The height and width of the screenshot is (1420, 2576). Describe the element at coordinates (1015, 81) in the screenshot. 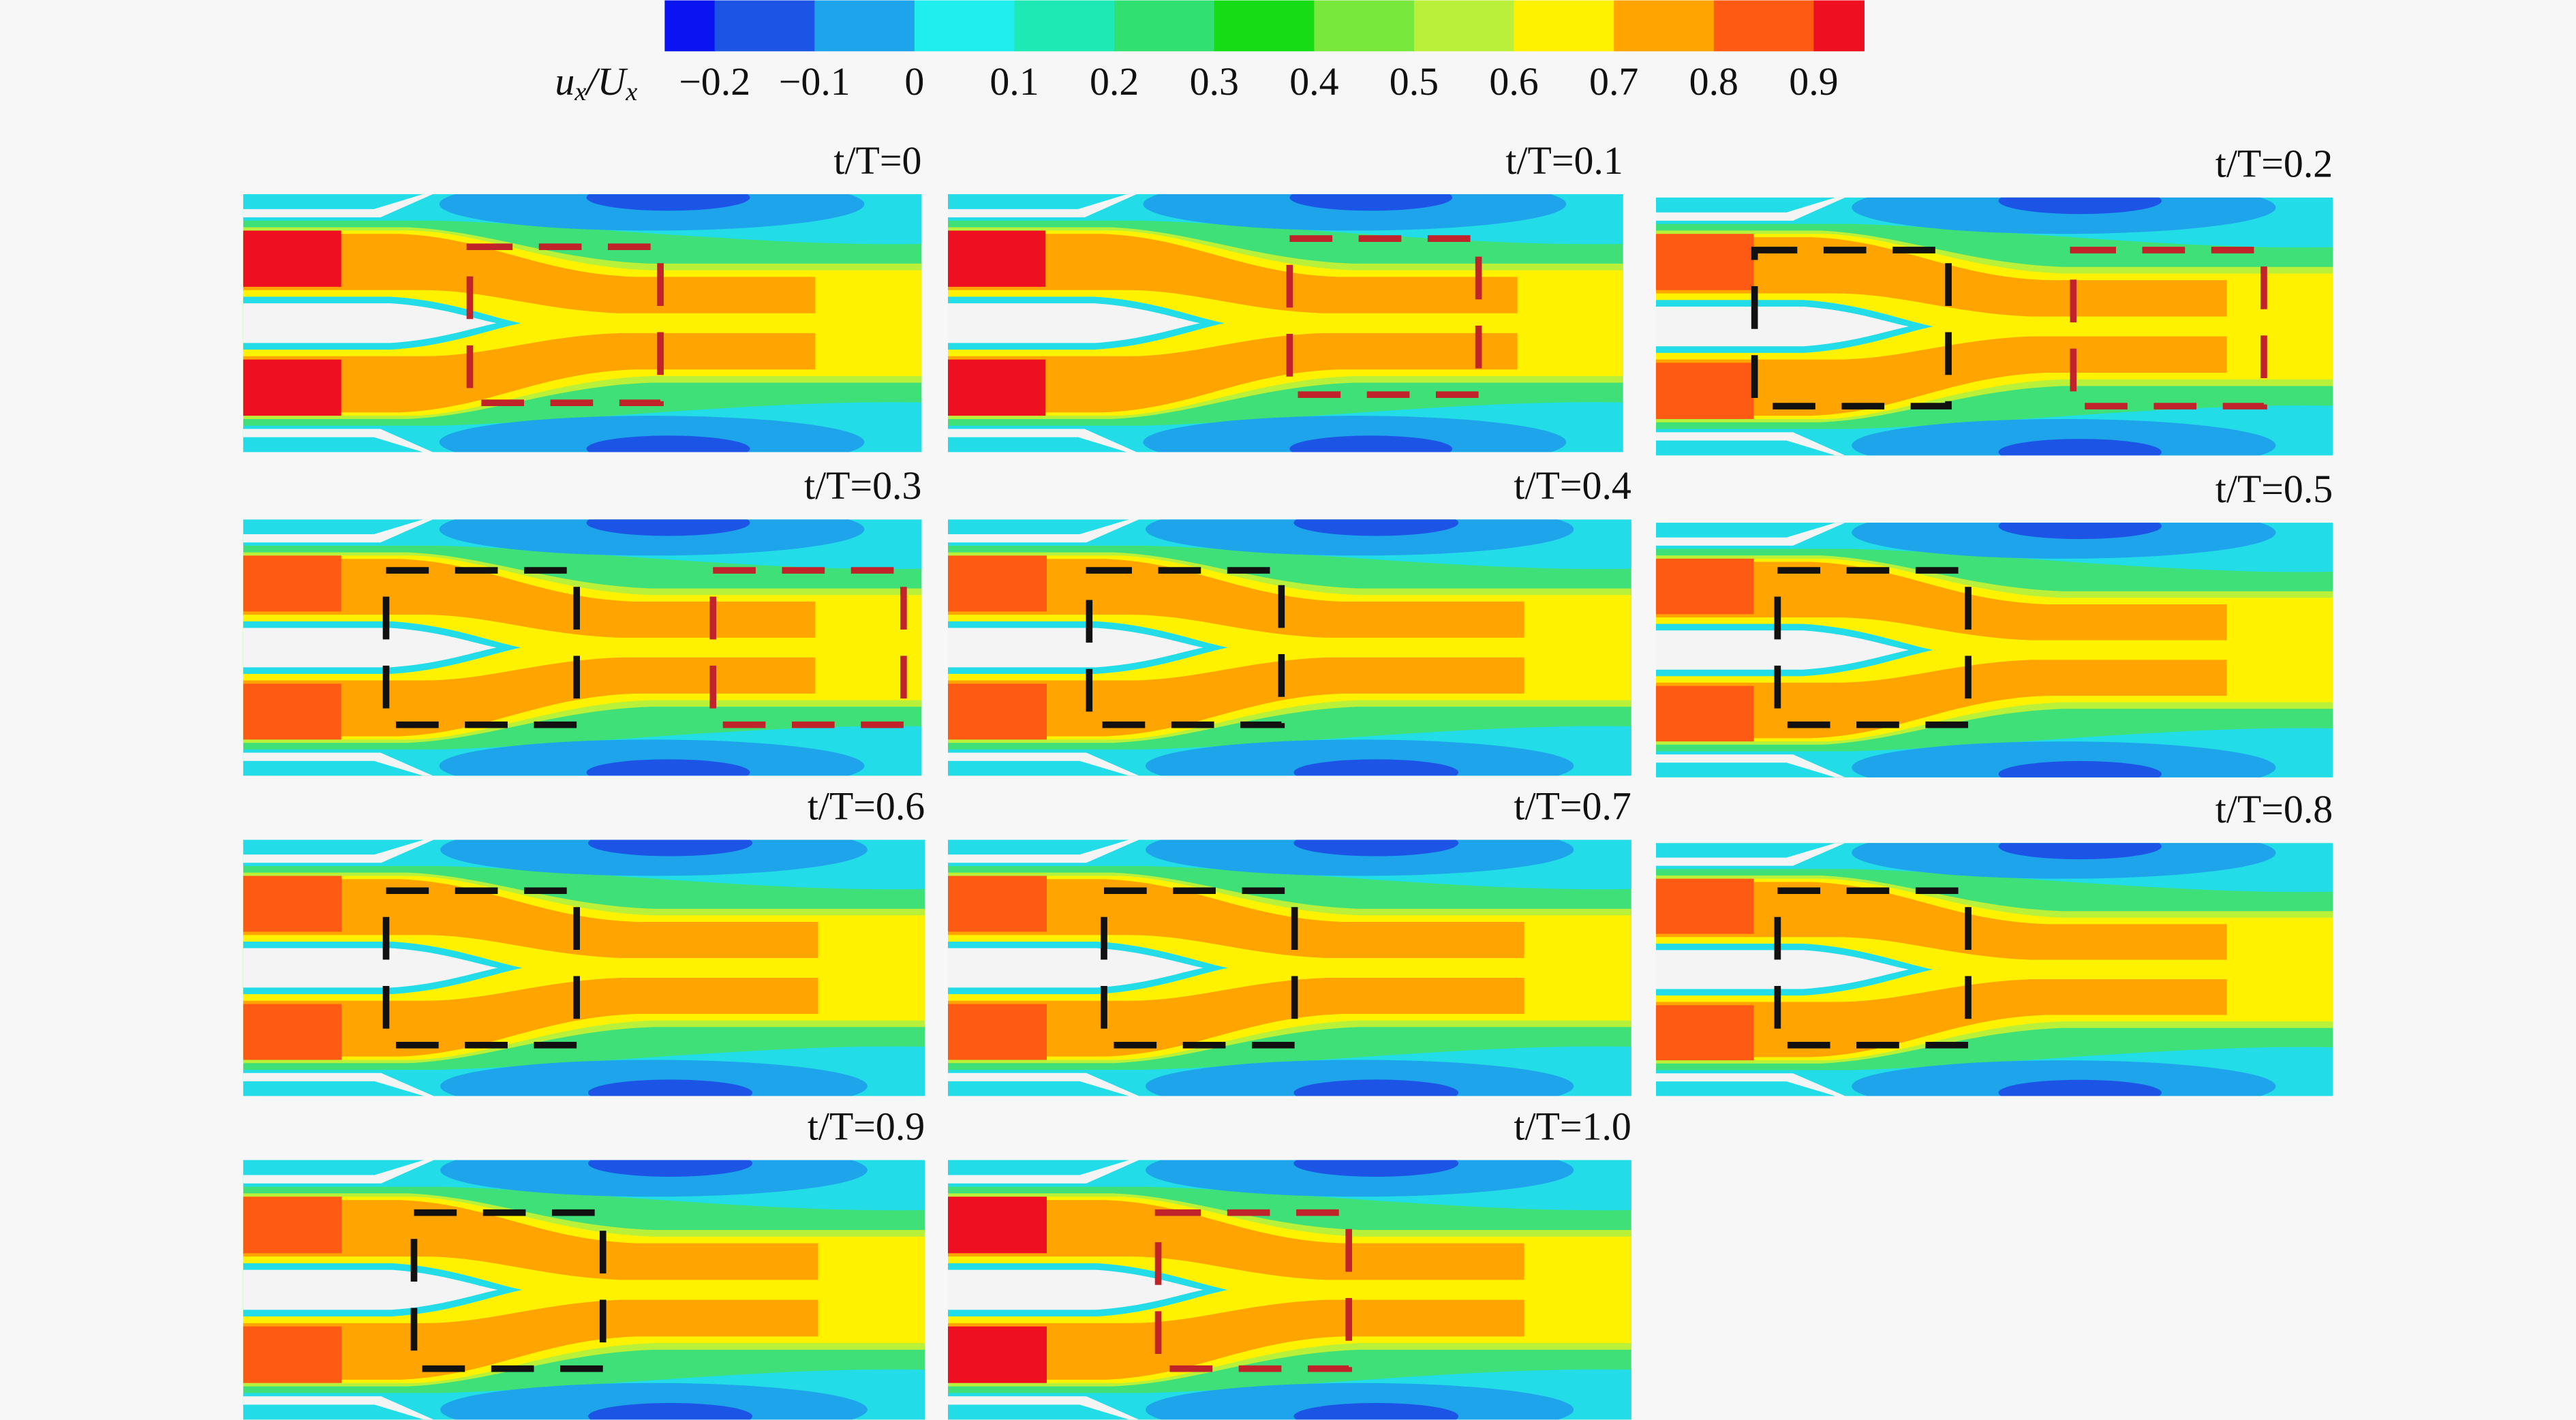

I see `colorbar-tick-label: 0.1` at that location.